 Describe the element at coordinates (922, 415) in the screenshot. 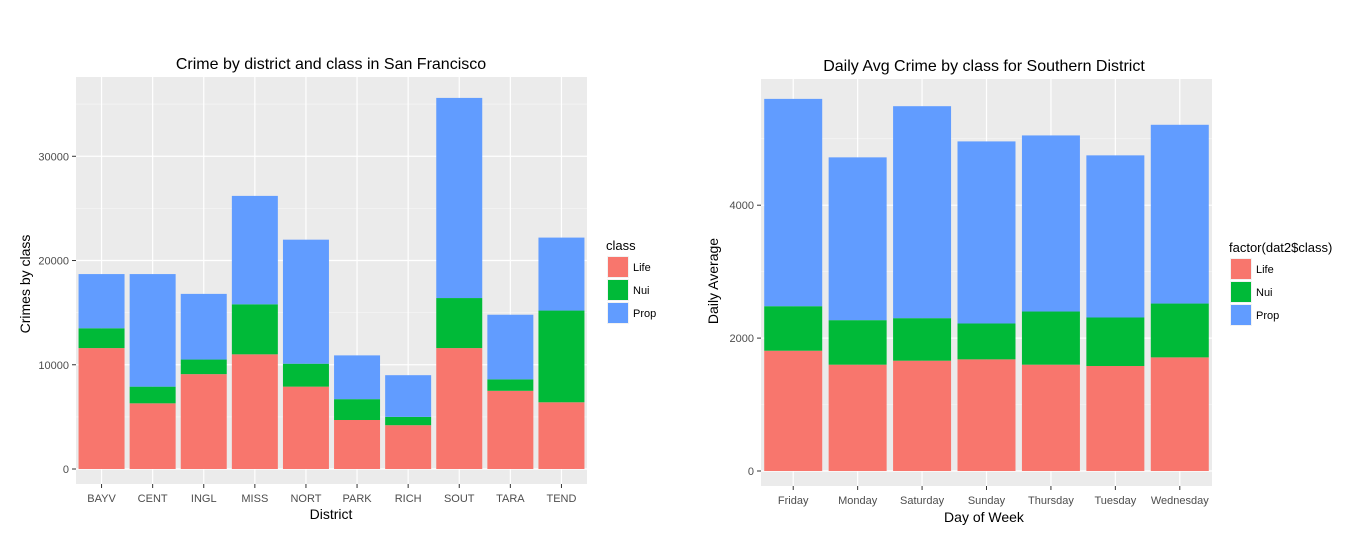

I see `bar-life-saturday` at that location.